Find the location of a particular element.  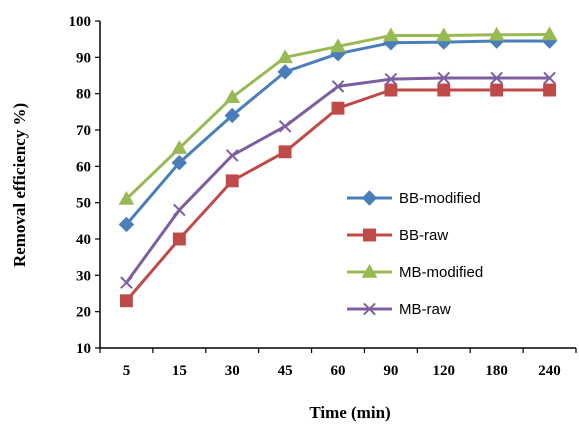

legend-label: BB-raw is located at coordinates (423, 235).